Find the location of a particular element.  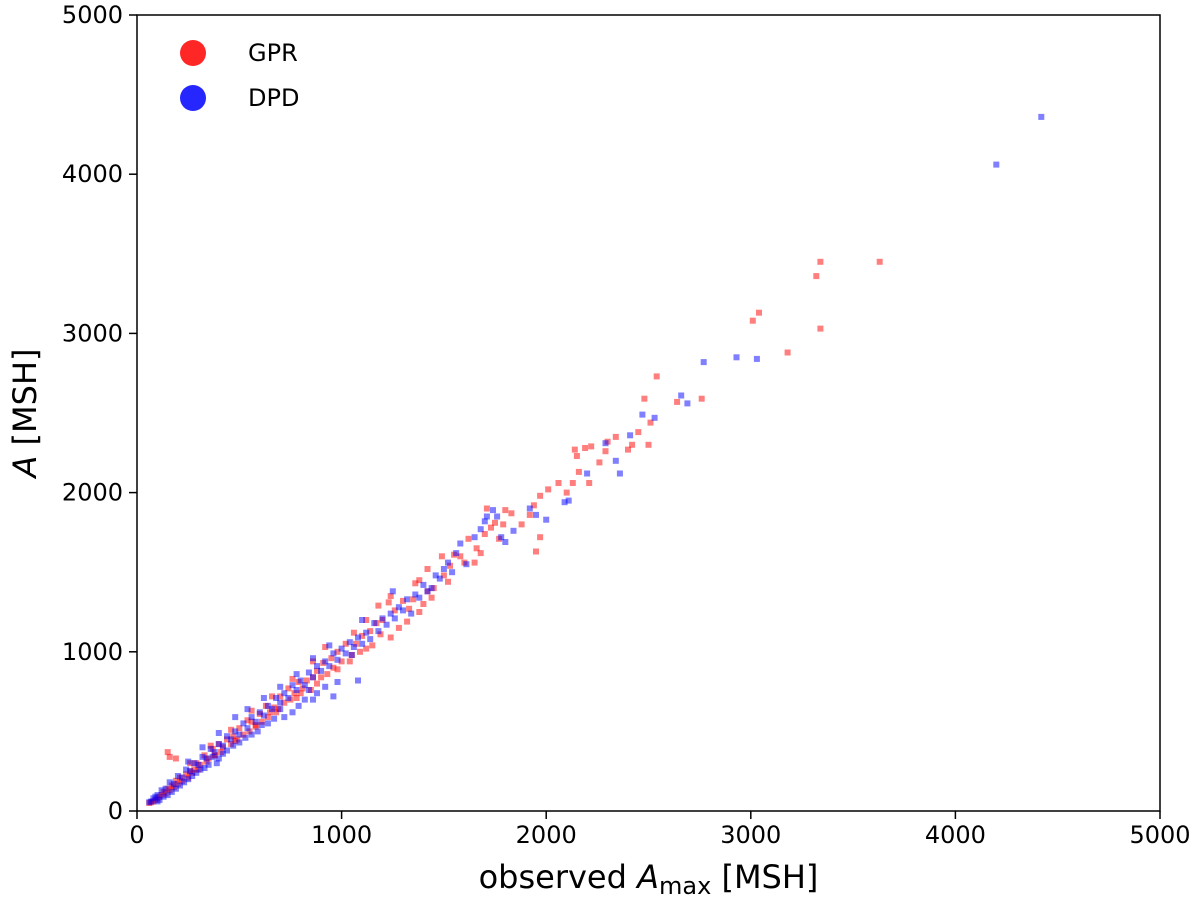

x-tick-label: 1000 is located at coordinates (341, 835).